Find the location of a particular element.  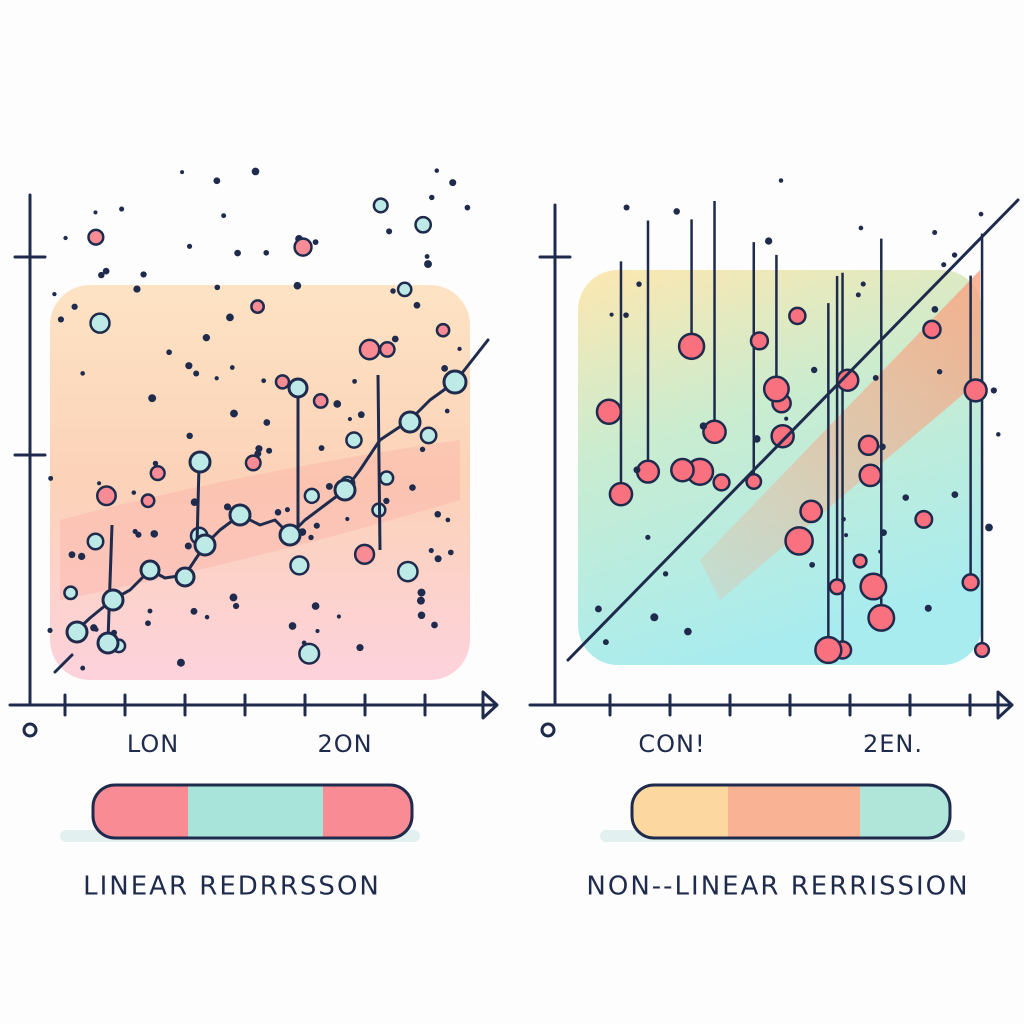

stems is located at coordinates (244, 507).